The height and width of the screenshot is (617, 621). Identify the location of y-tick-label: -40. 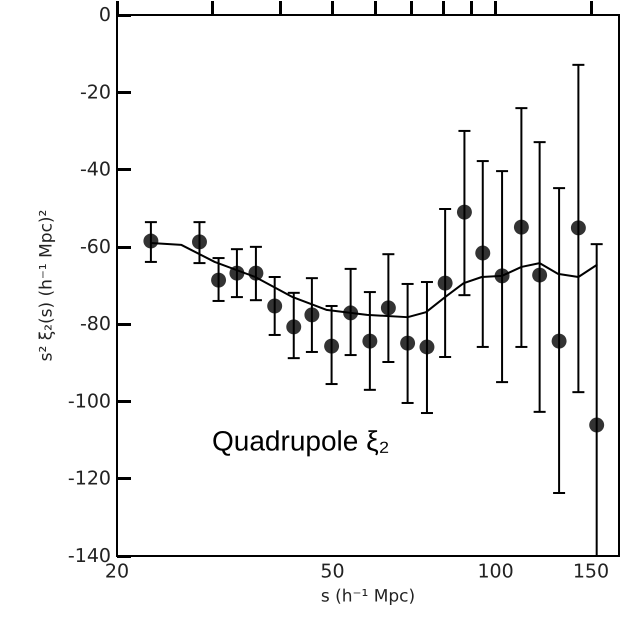
(95, 169).